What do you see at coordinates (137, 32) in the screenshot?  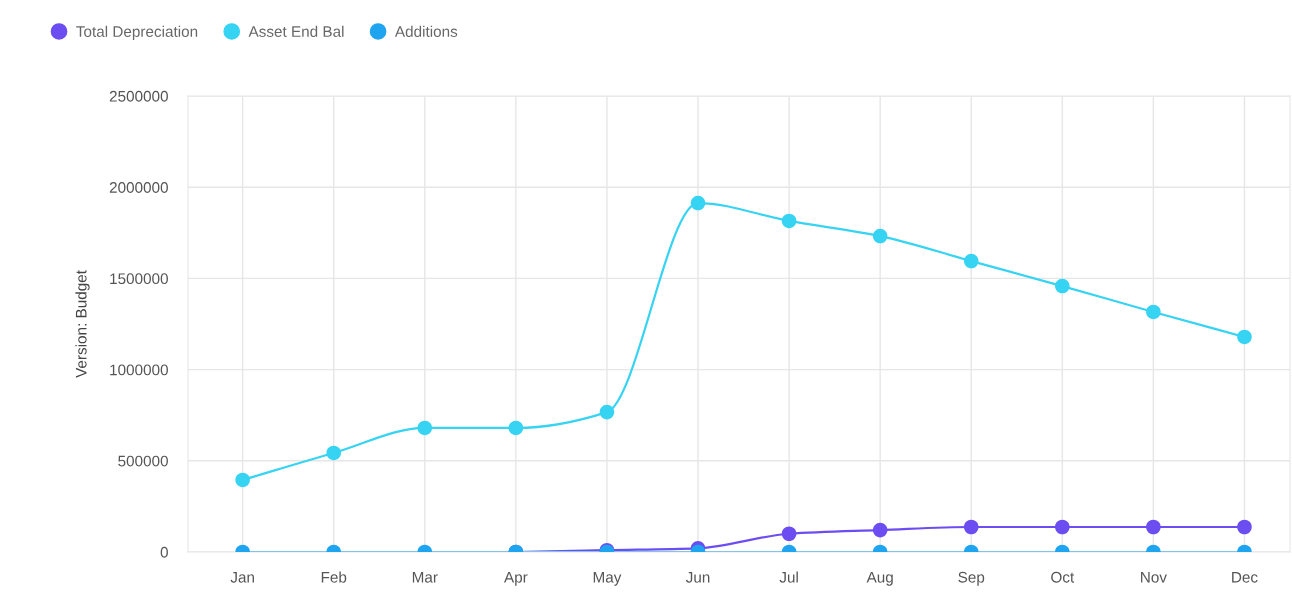 I see `legend-label: Total Depreciation` at bounding box center [137, 32].